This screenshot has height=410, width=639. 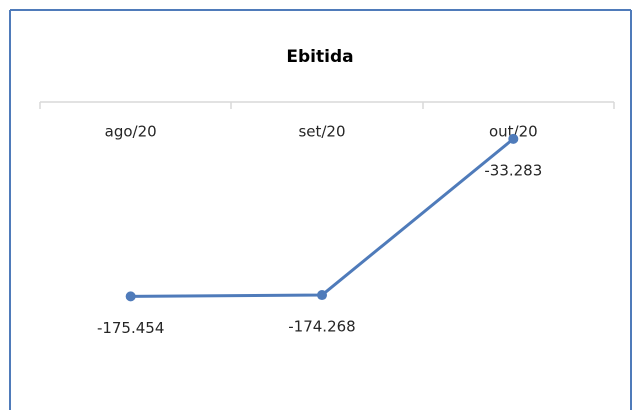 What do you see at coordinates (131, 132) in the screenshot?
I see `x-tick-label: ago/20` at bounding box center [131, 132].